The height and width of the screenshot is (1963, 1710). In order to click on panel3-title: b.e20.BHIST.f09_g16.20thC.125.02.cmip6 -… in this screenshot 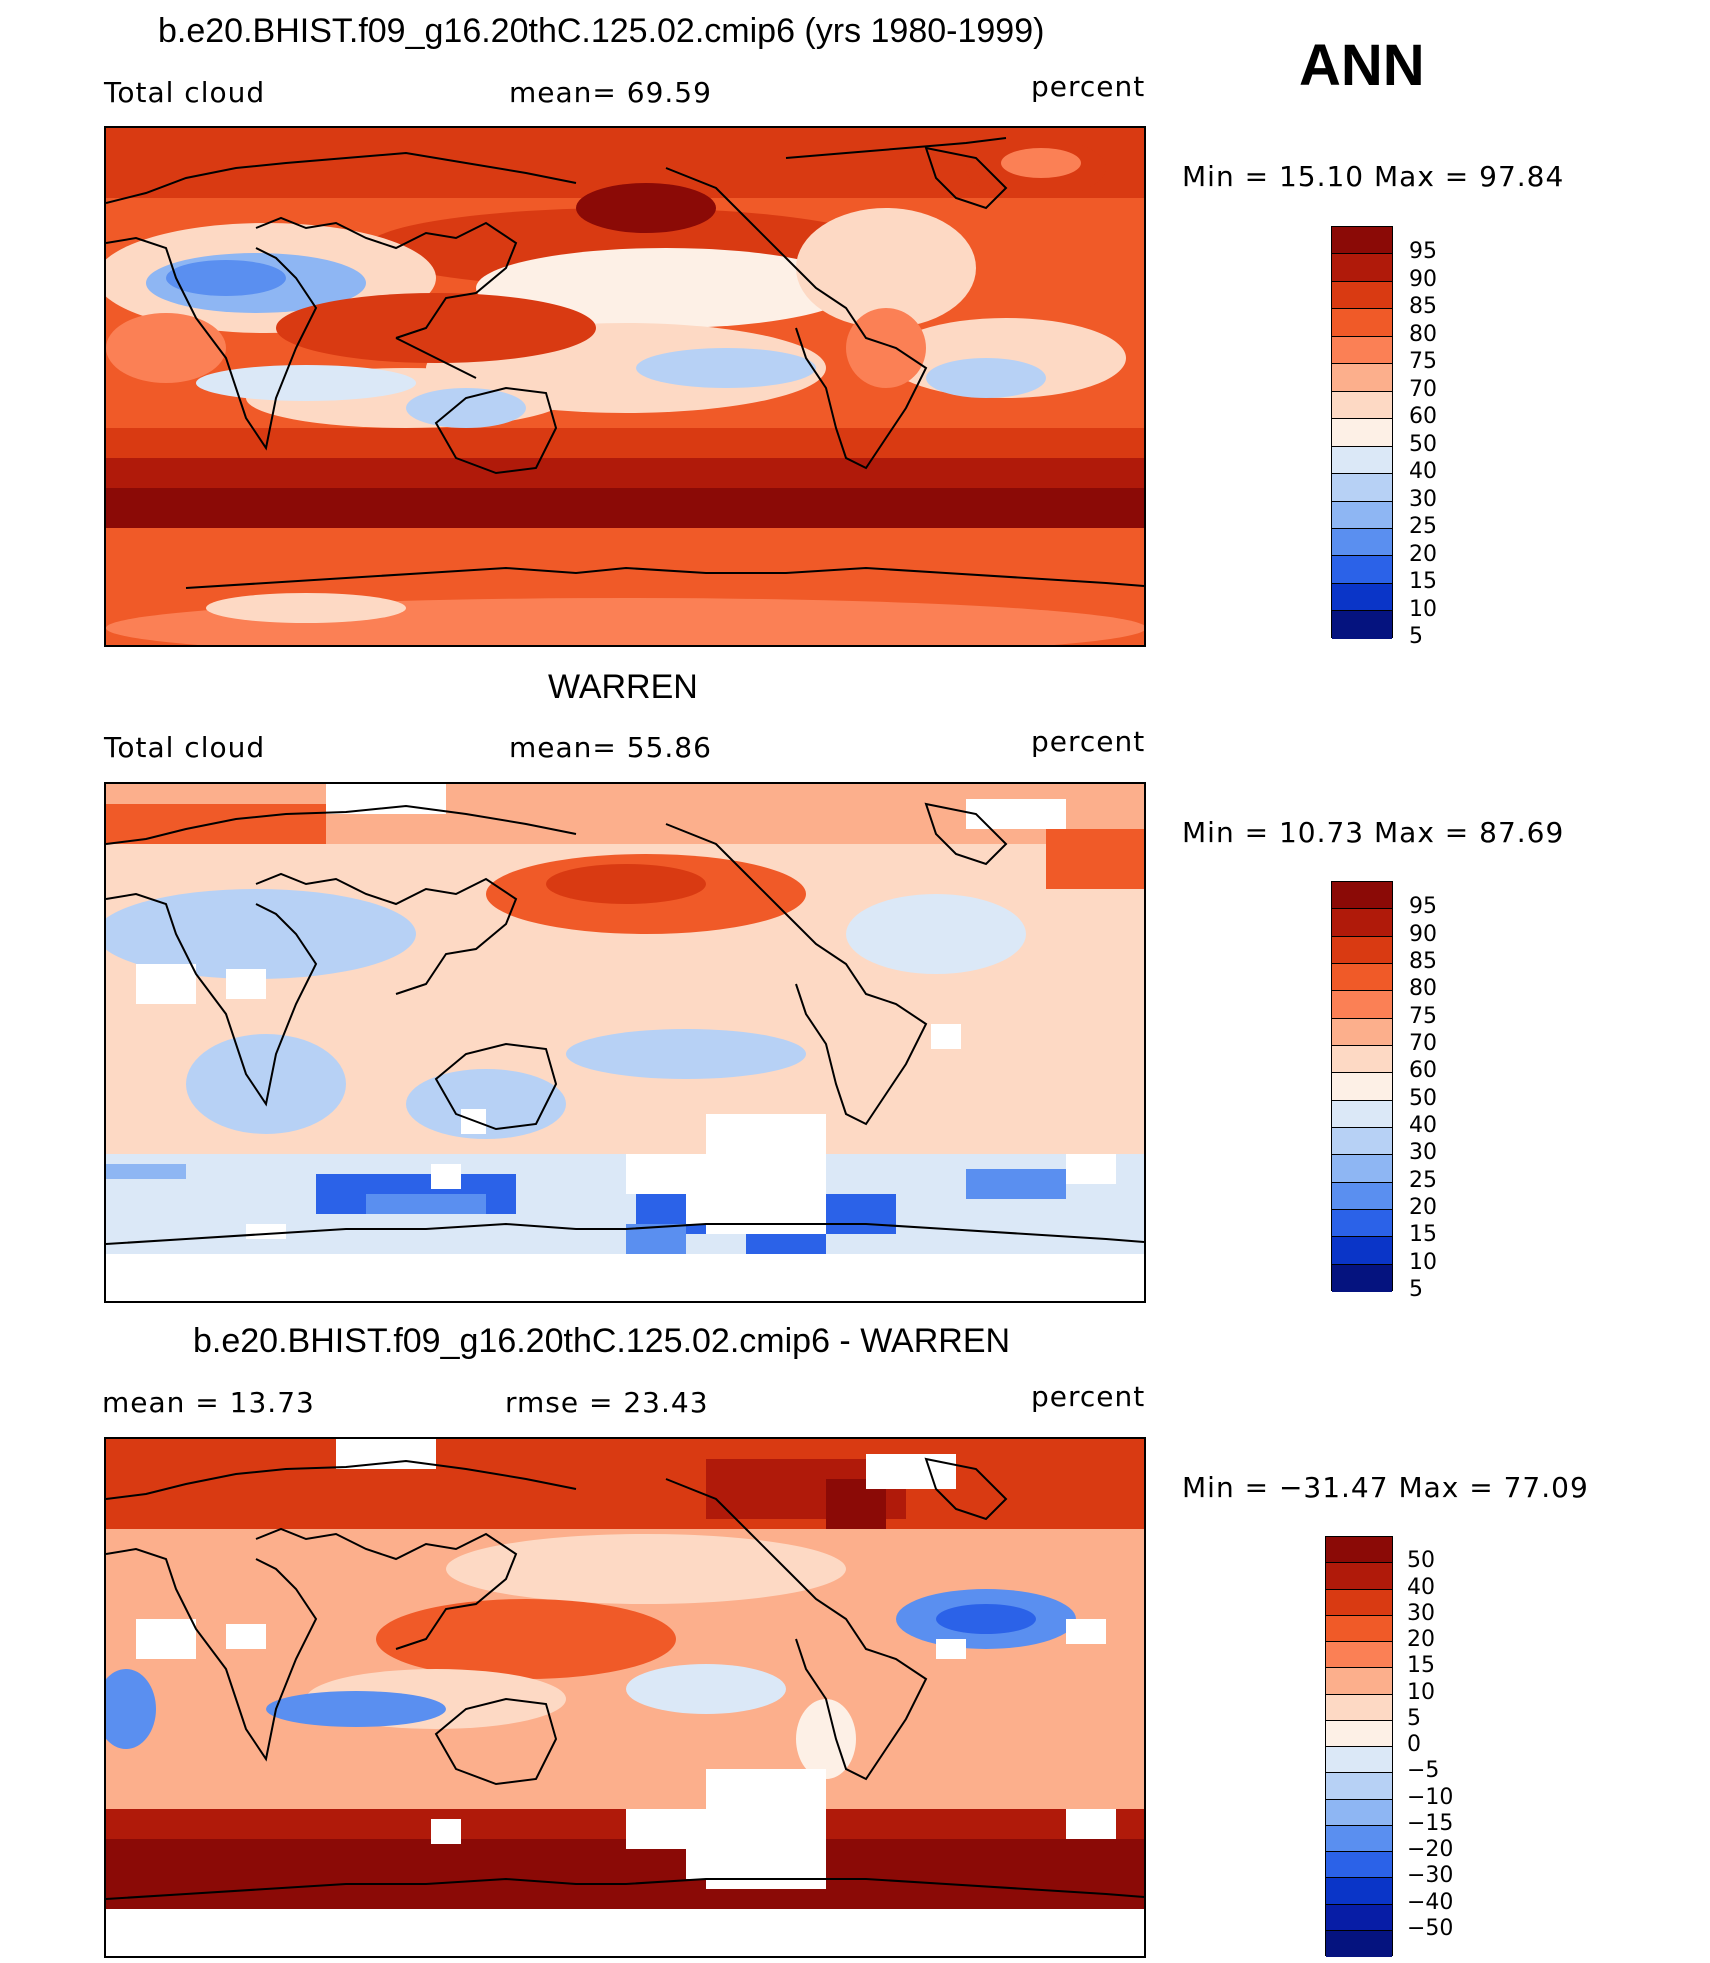, I will do `click(602, 1341)`.